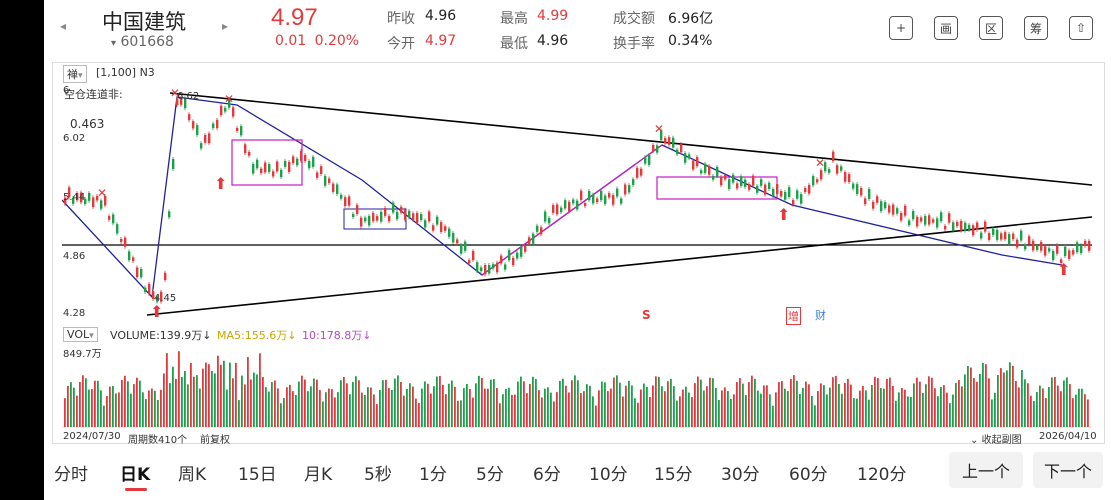 Image resolution: width=1111 pixels, height=500 pixels. Describe the element at coordinates (1081, 28) in the screenshot. I see `share-icon: ⇧` at that location.